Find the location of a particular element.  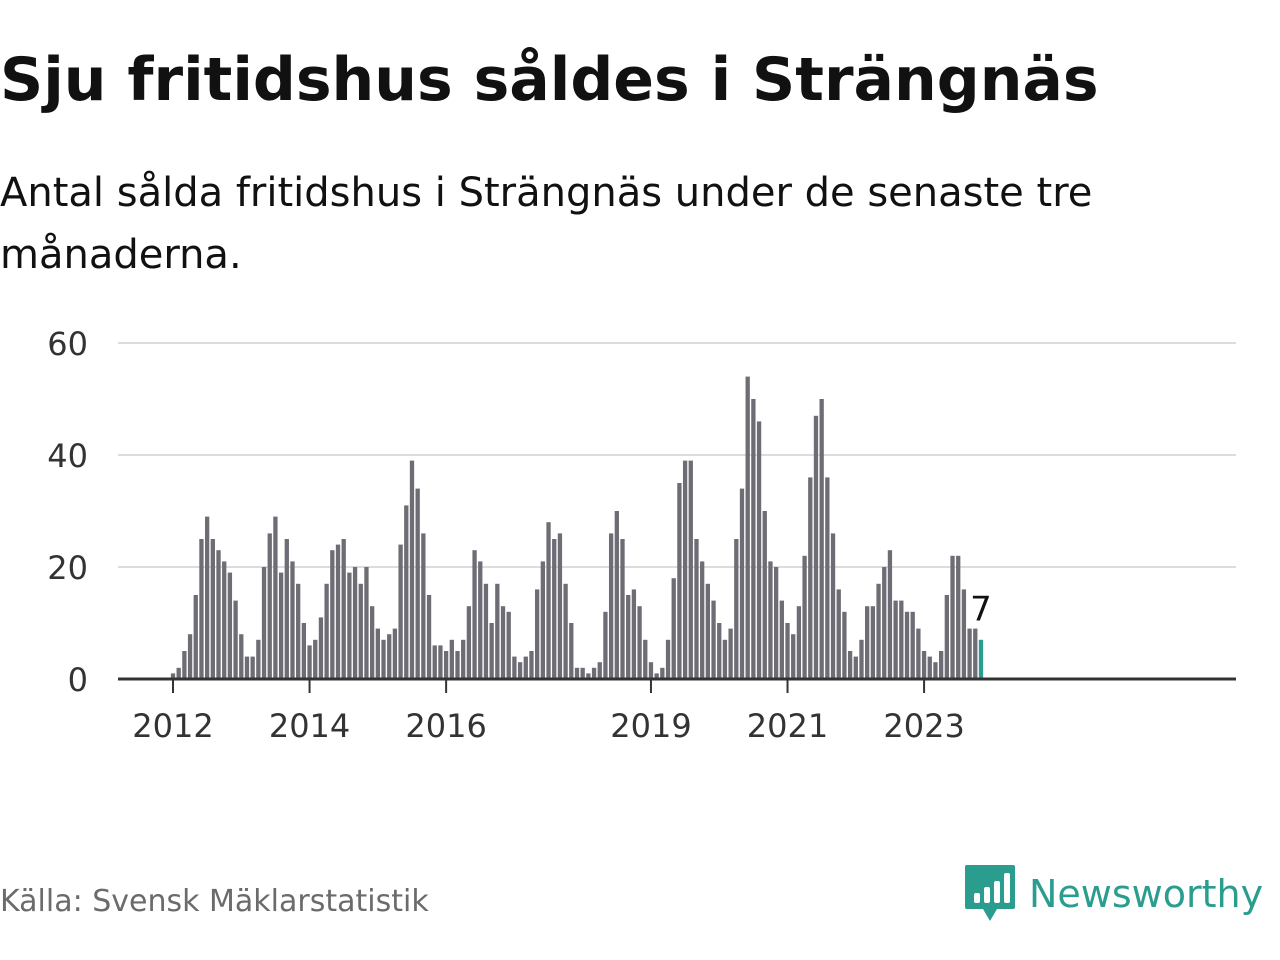

y-tick-label: 20 is located at coordinates (67, 568).